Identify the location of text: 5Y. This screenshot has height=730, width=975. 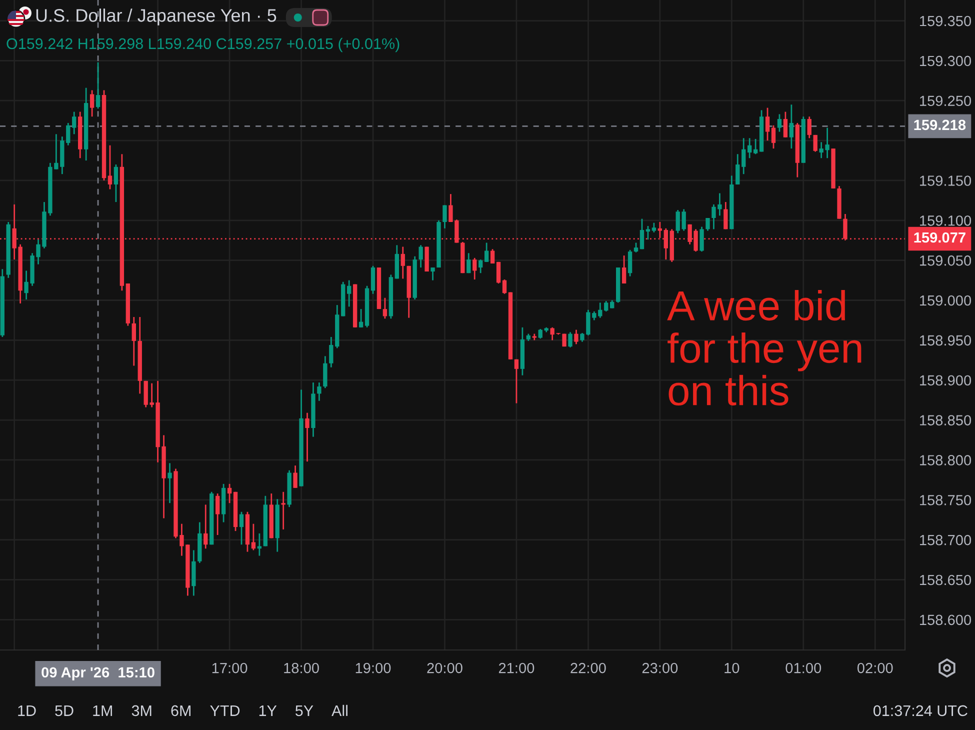
(304, 710).